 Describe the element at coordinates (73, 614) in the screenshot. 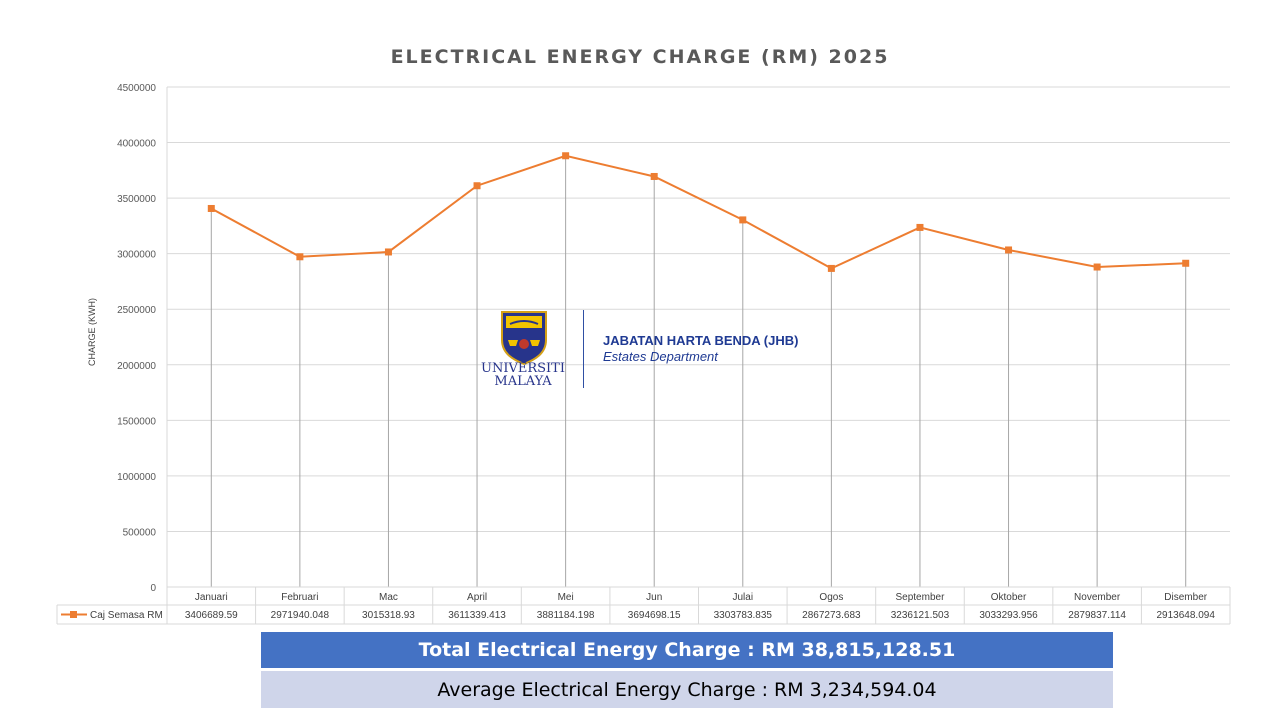

I see `legend-marker` at that location.